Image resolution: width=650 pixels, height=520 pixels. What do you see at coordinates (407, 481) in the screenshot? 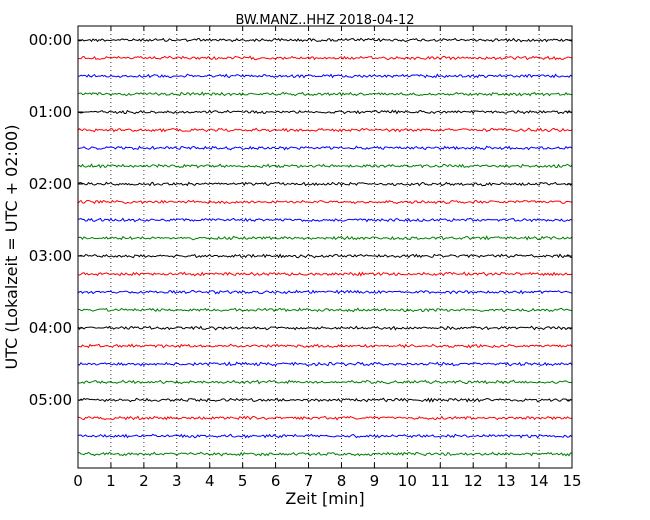
I see `x-tick-label: 10` at bounding box center [407, 481].